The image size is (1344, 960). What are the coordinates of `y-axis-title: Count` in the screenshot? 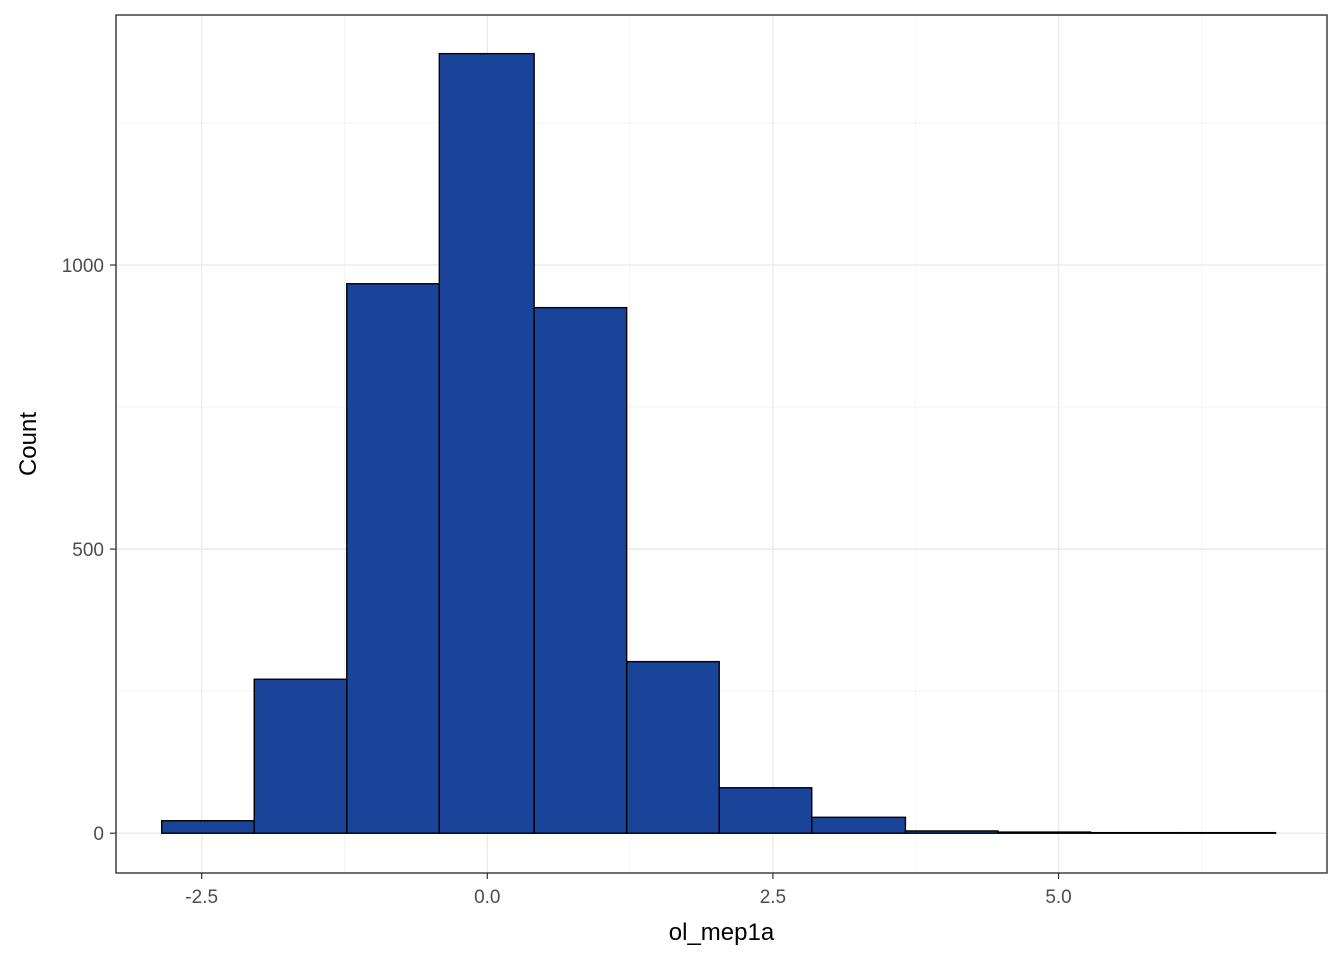 It's located at (28, 444).